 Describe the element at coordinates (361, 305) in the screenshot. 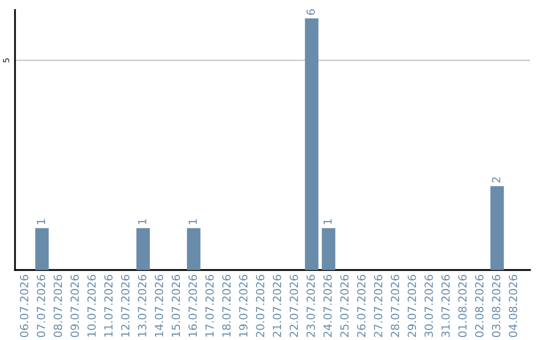

I see `x-tick-label: 26.07.2026` at that location.